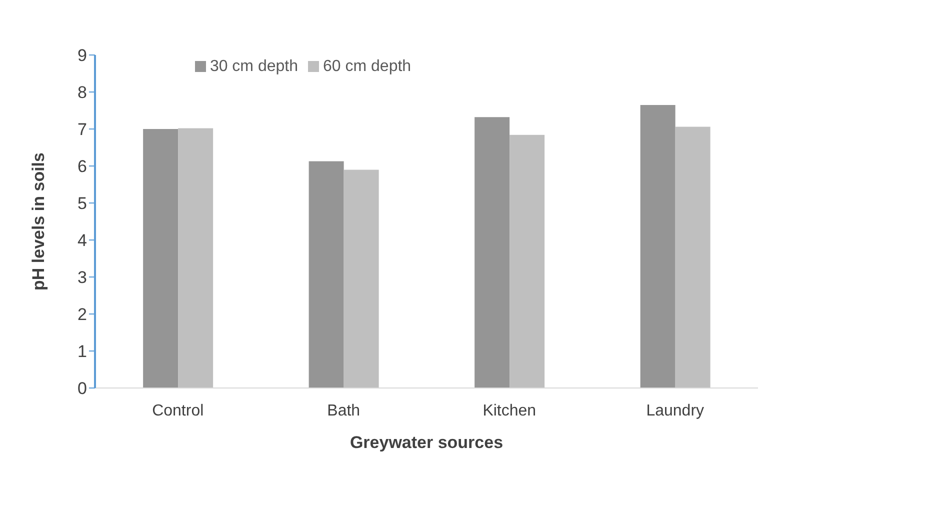  I want to click on x-tick-label: Control, so click(178, 411).